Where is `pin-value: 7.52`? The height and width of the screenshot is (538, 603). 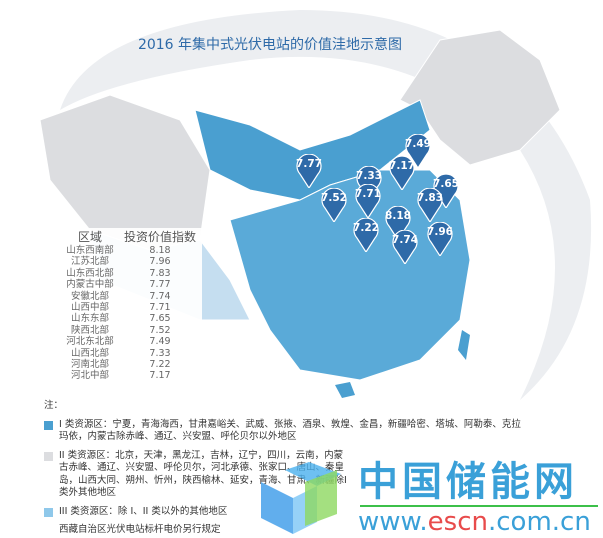 pin-value: 7.52 is located at coordinates (334, 198).